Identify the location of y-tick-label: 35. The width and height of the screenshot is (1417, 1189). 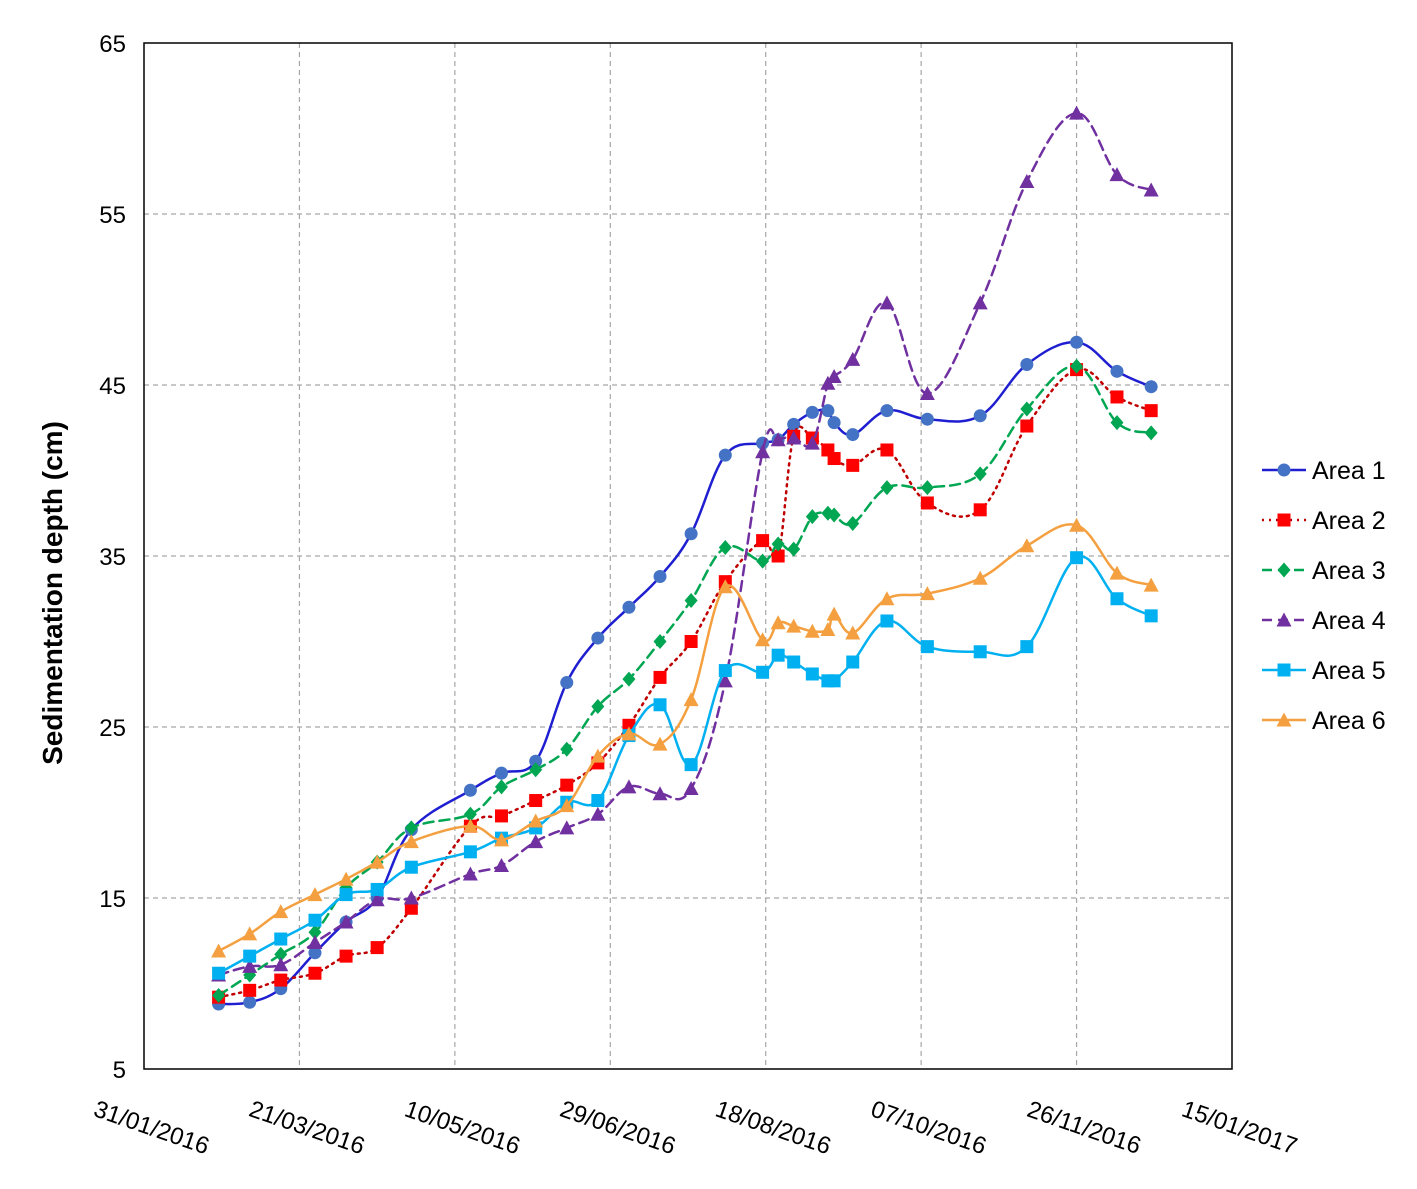
(112, 557).